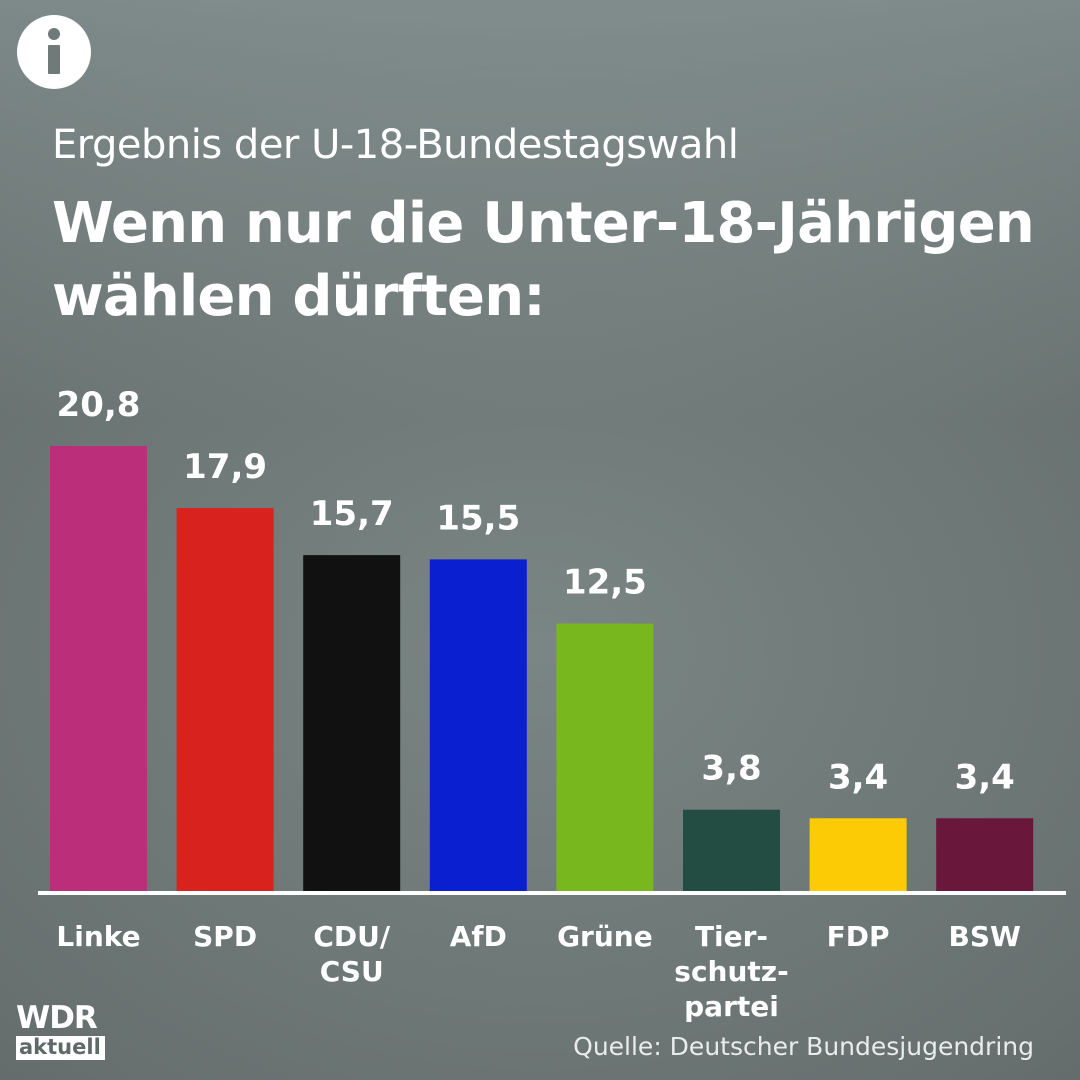  What do you see at coordinates (731, 971) in the screenshot?
I see `category-label-tierschutzpartei: Tier-schutz-partei` at bounding box center [731, 971].